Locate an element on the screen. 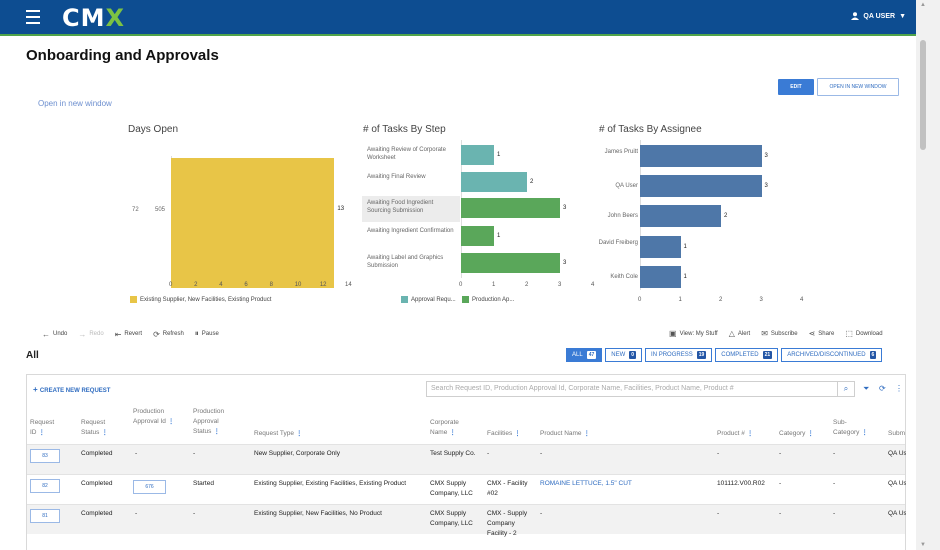  column-header: Production Approval Status ⋮ is located at coordinates (219, 422).